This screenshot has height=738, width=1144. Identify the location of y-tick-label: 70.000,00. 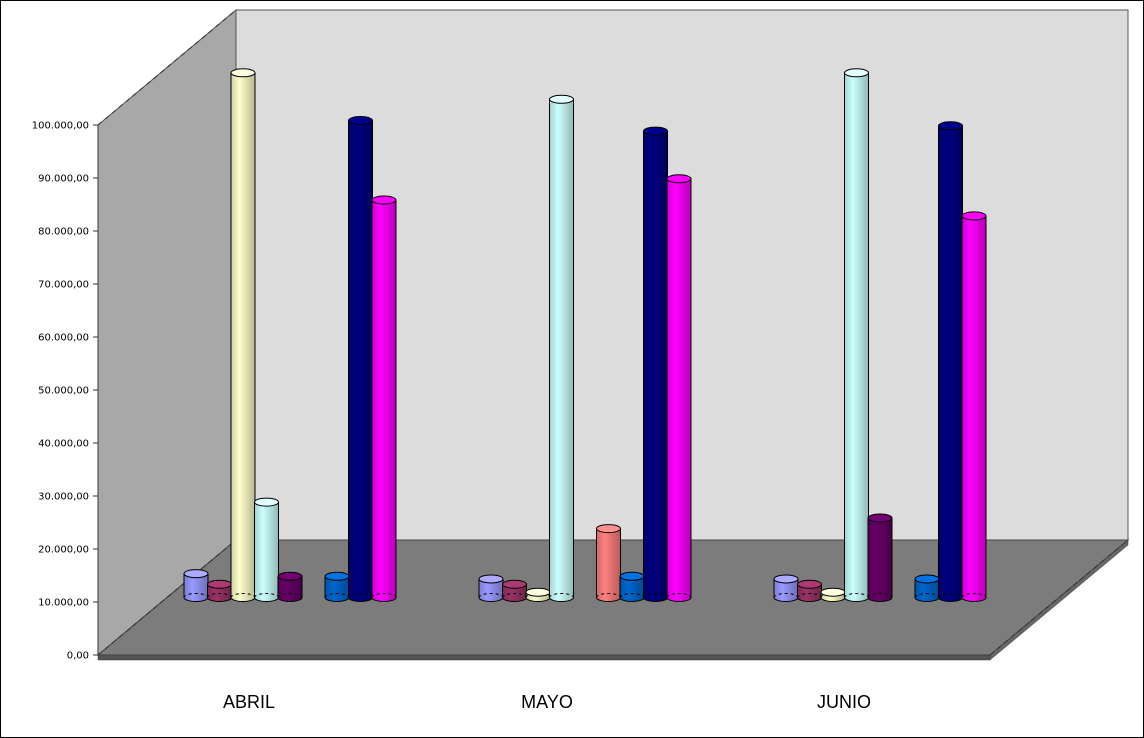
(63, 285).